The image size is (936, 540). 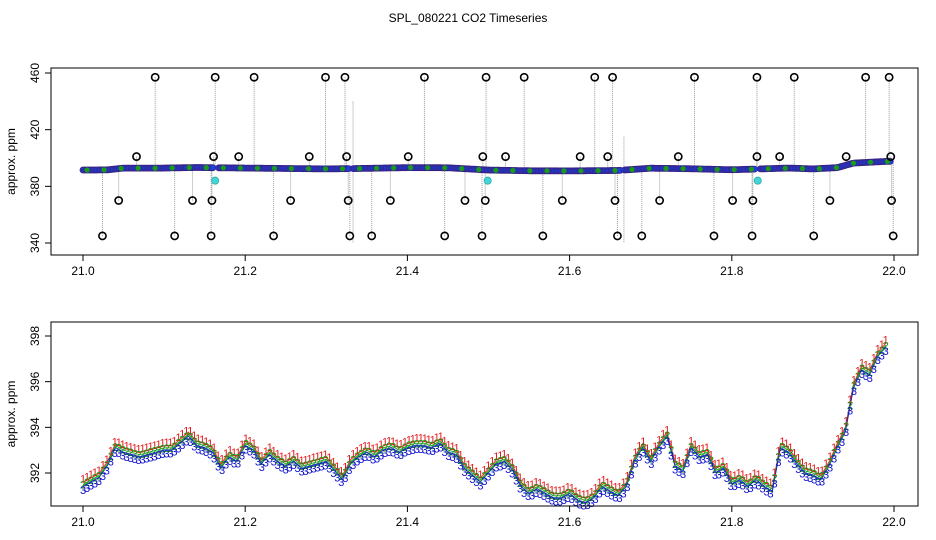 I want to click on bottom-y-tick-label: 392, so click(x=35, y=473).